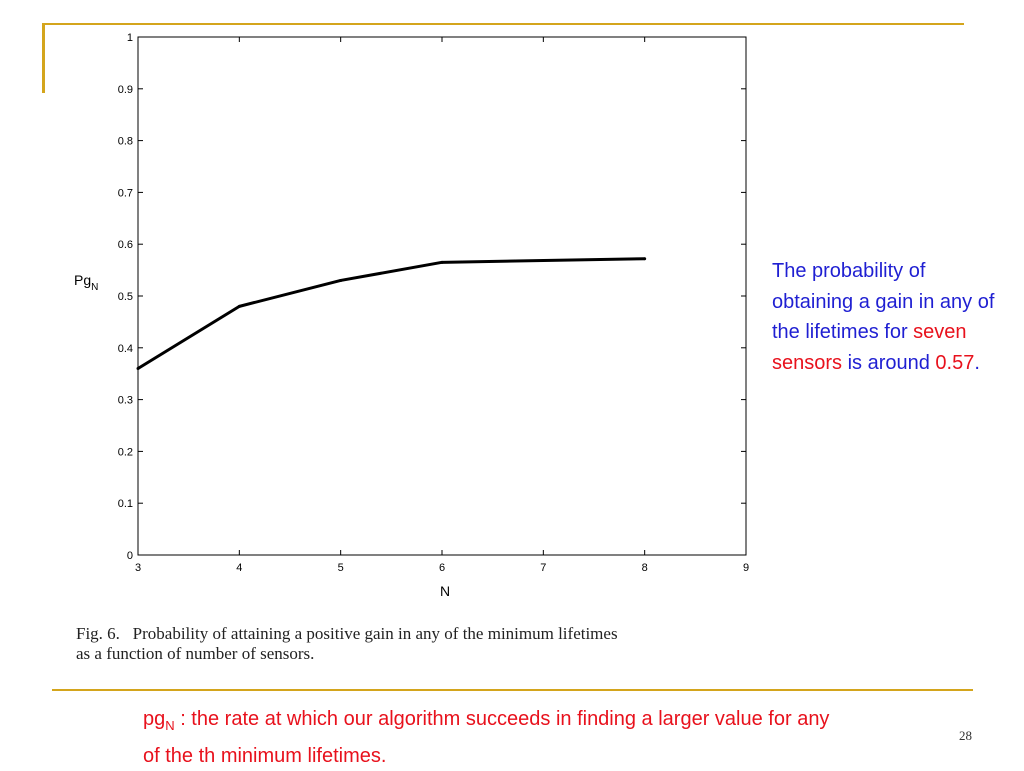 The height and width of the screenshot is (771, 1024). I want to click on x-tick-label: 5, so click(341, 568).